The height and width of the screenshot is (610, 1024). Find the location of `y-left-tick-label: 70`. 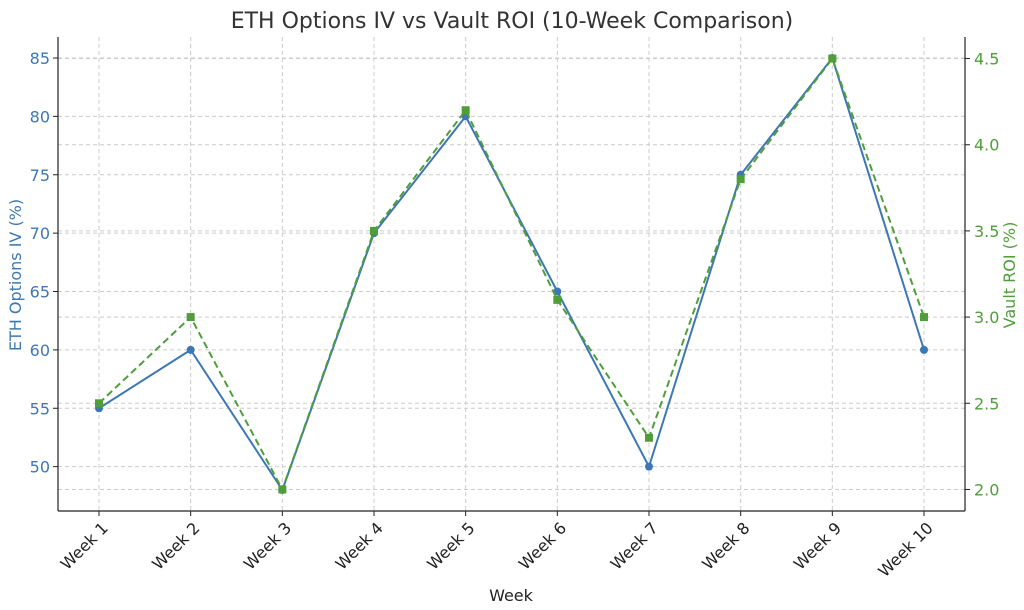

y-left-tick-label: 70 is located at coordinates (40, 233).